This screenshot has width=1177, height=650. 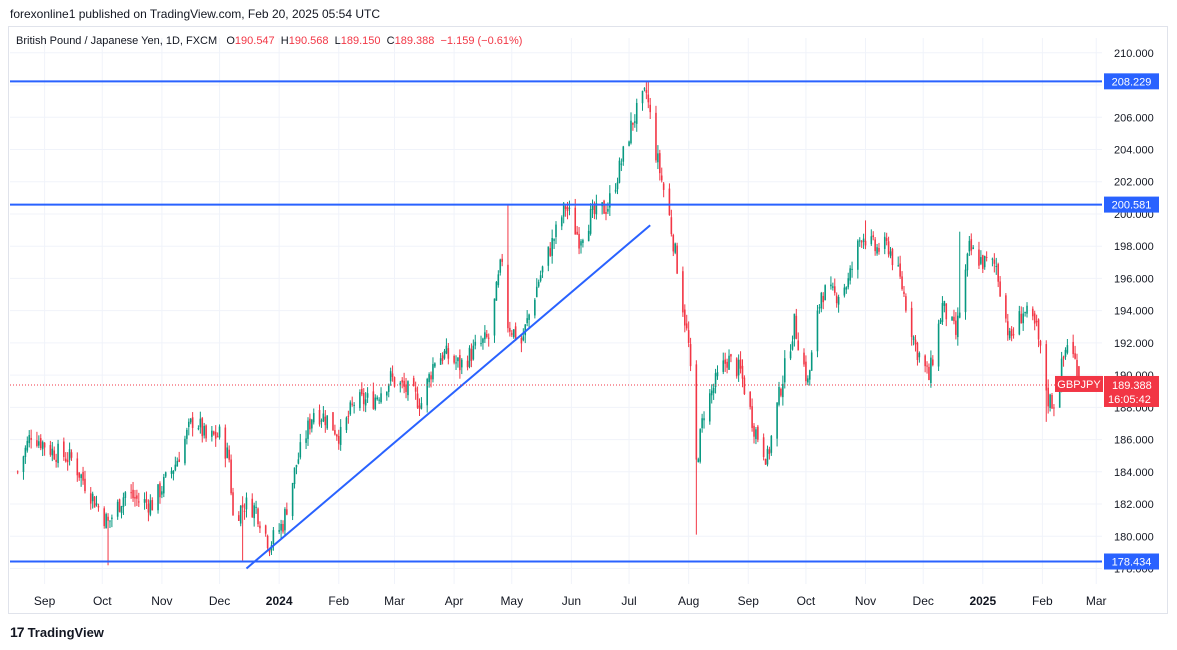 I want to click on price-tick-label: 186.000, so click(x=1134, y=441).